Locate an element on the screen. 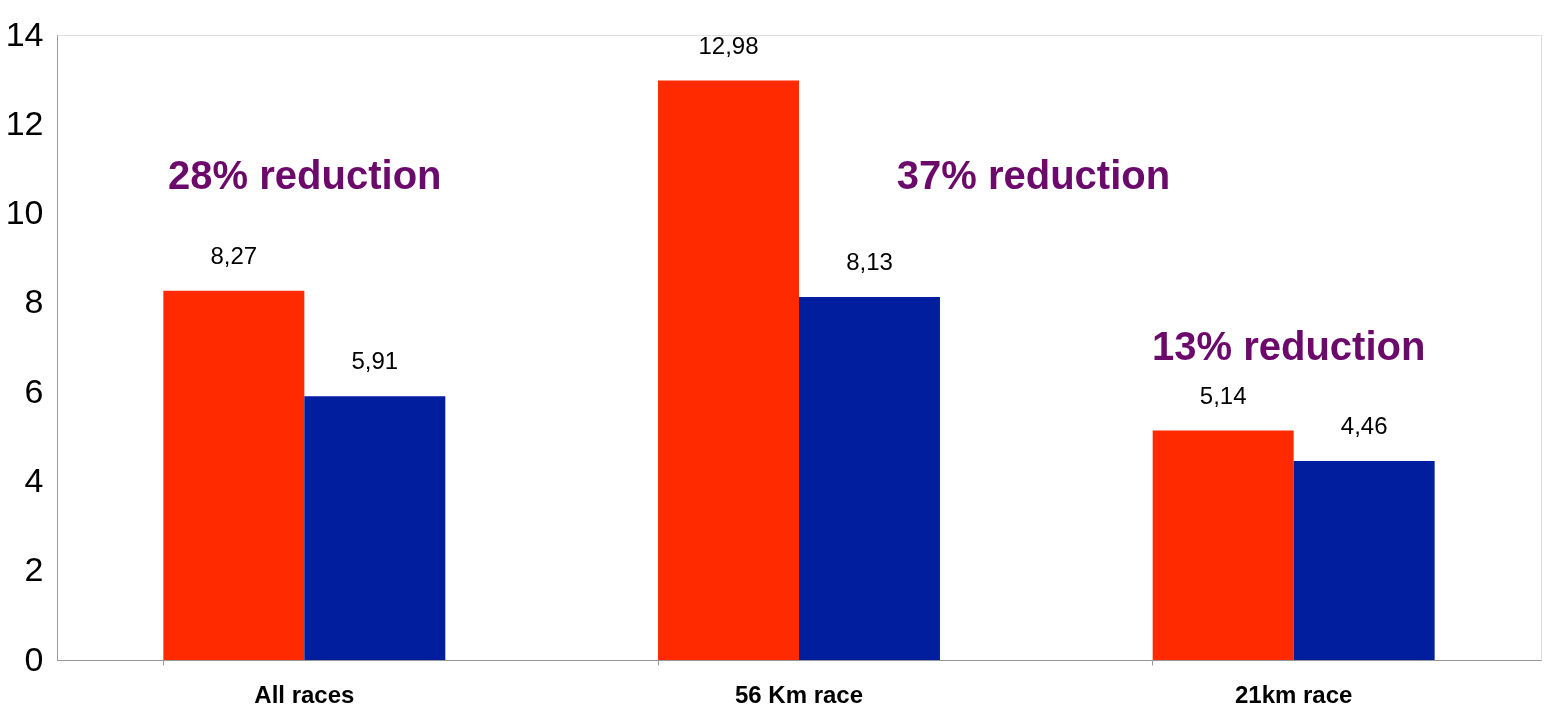 The width and height of the screenshot is (1546, 712). annotation: 37% reduction is located at coordinates (1033, 174).